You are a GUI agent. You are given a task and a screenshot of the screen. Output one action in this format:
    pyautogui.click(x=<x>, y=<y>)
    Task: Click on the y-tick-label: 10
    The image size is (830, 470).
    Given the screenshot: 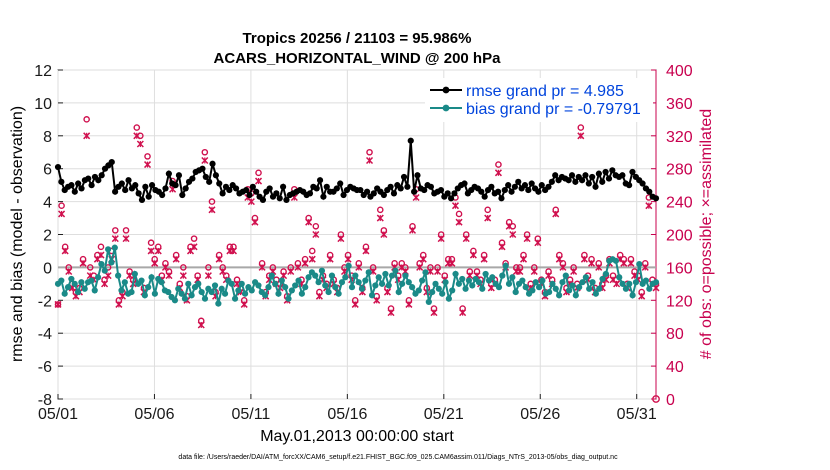 What is the action you would take?
    pyautogui.click(x=43, y=104)
    